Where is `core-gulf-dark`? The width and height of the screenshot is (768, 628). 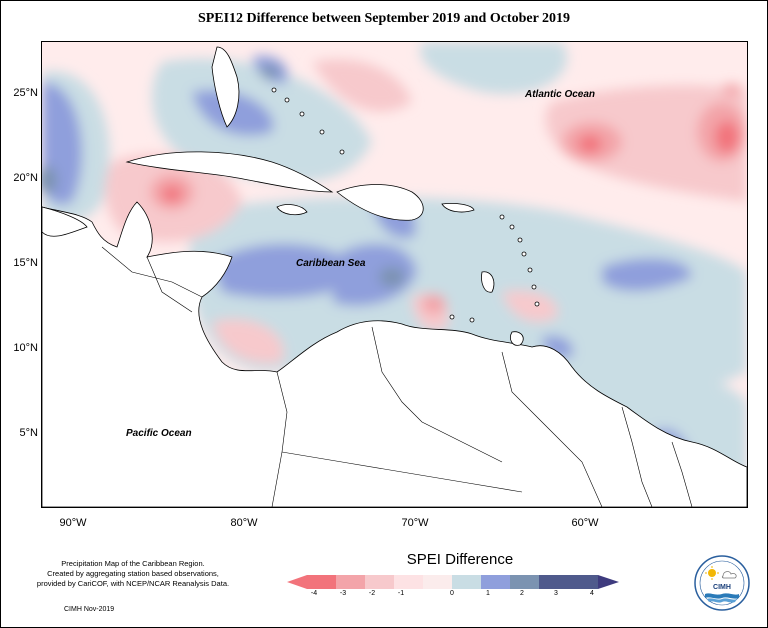 core-gulf-dark is located at coordinates (49, 180).